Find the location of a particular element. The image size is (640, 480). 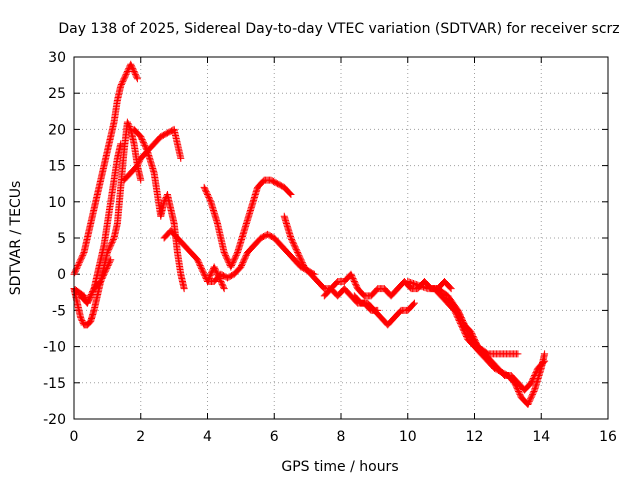

x-axis-label: GPS time / hours is located at coordinates (339, 467).